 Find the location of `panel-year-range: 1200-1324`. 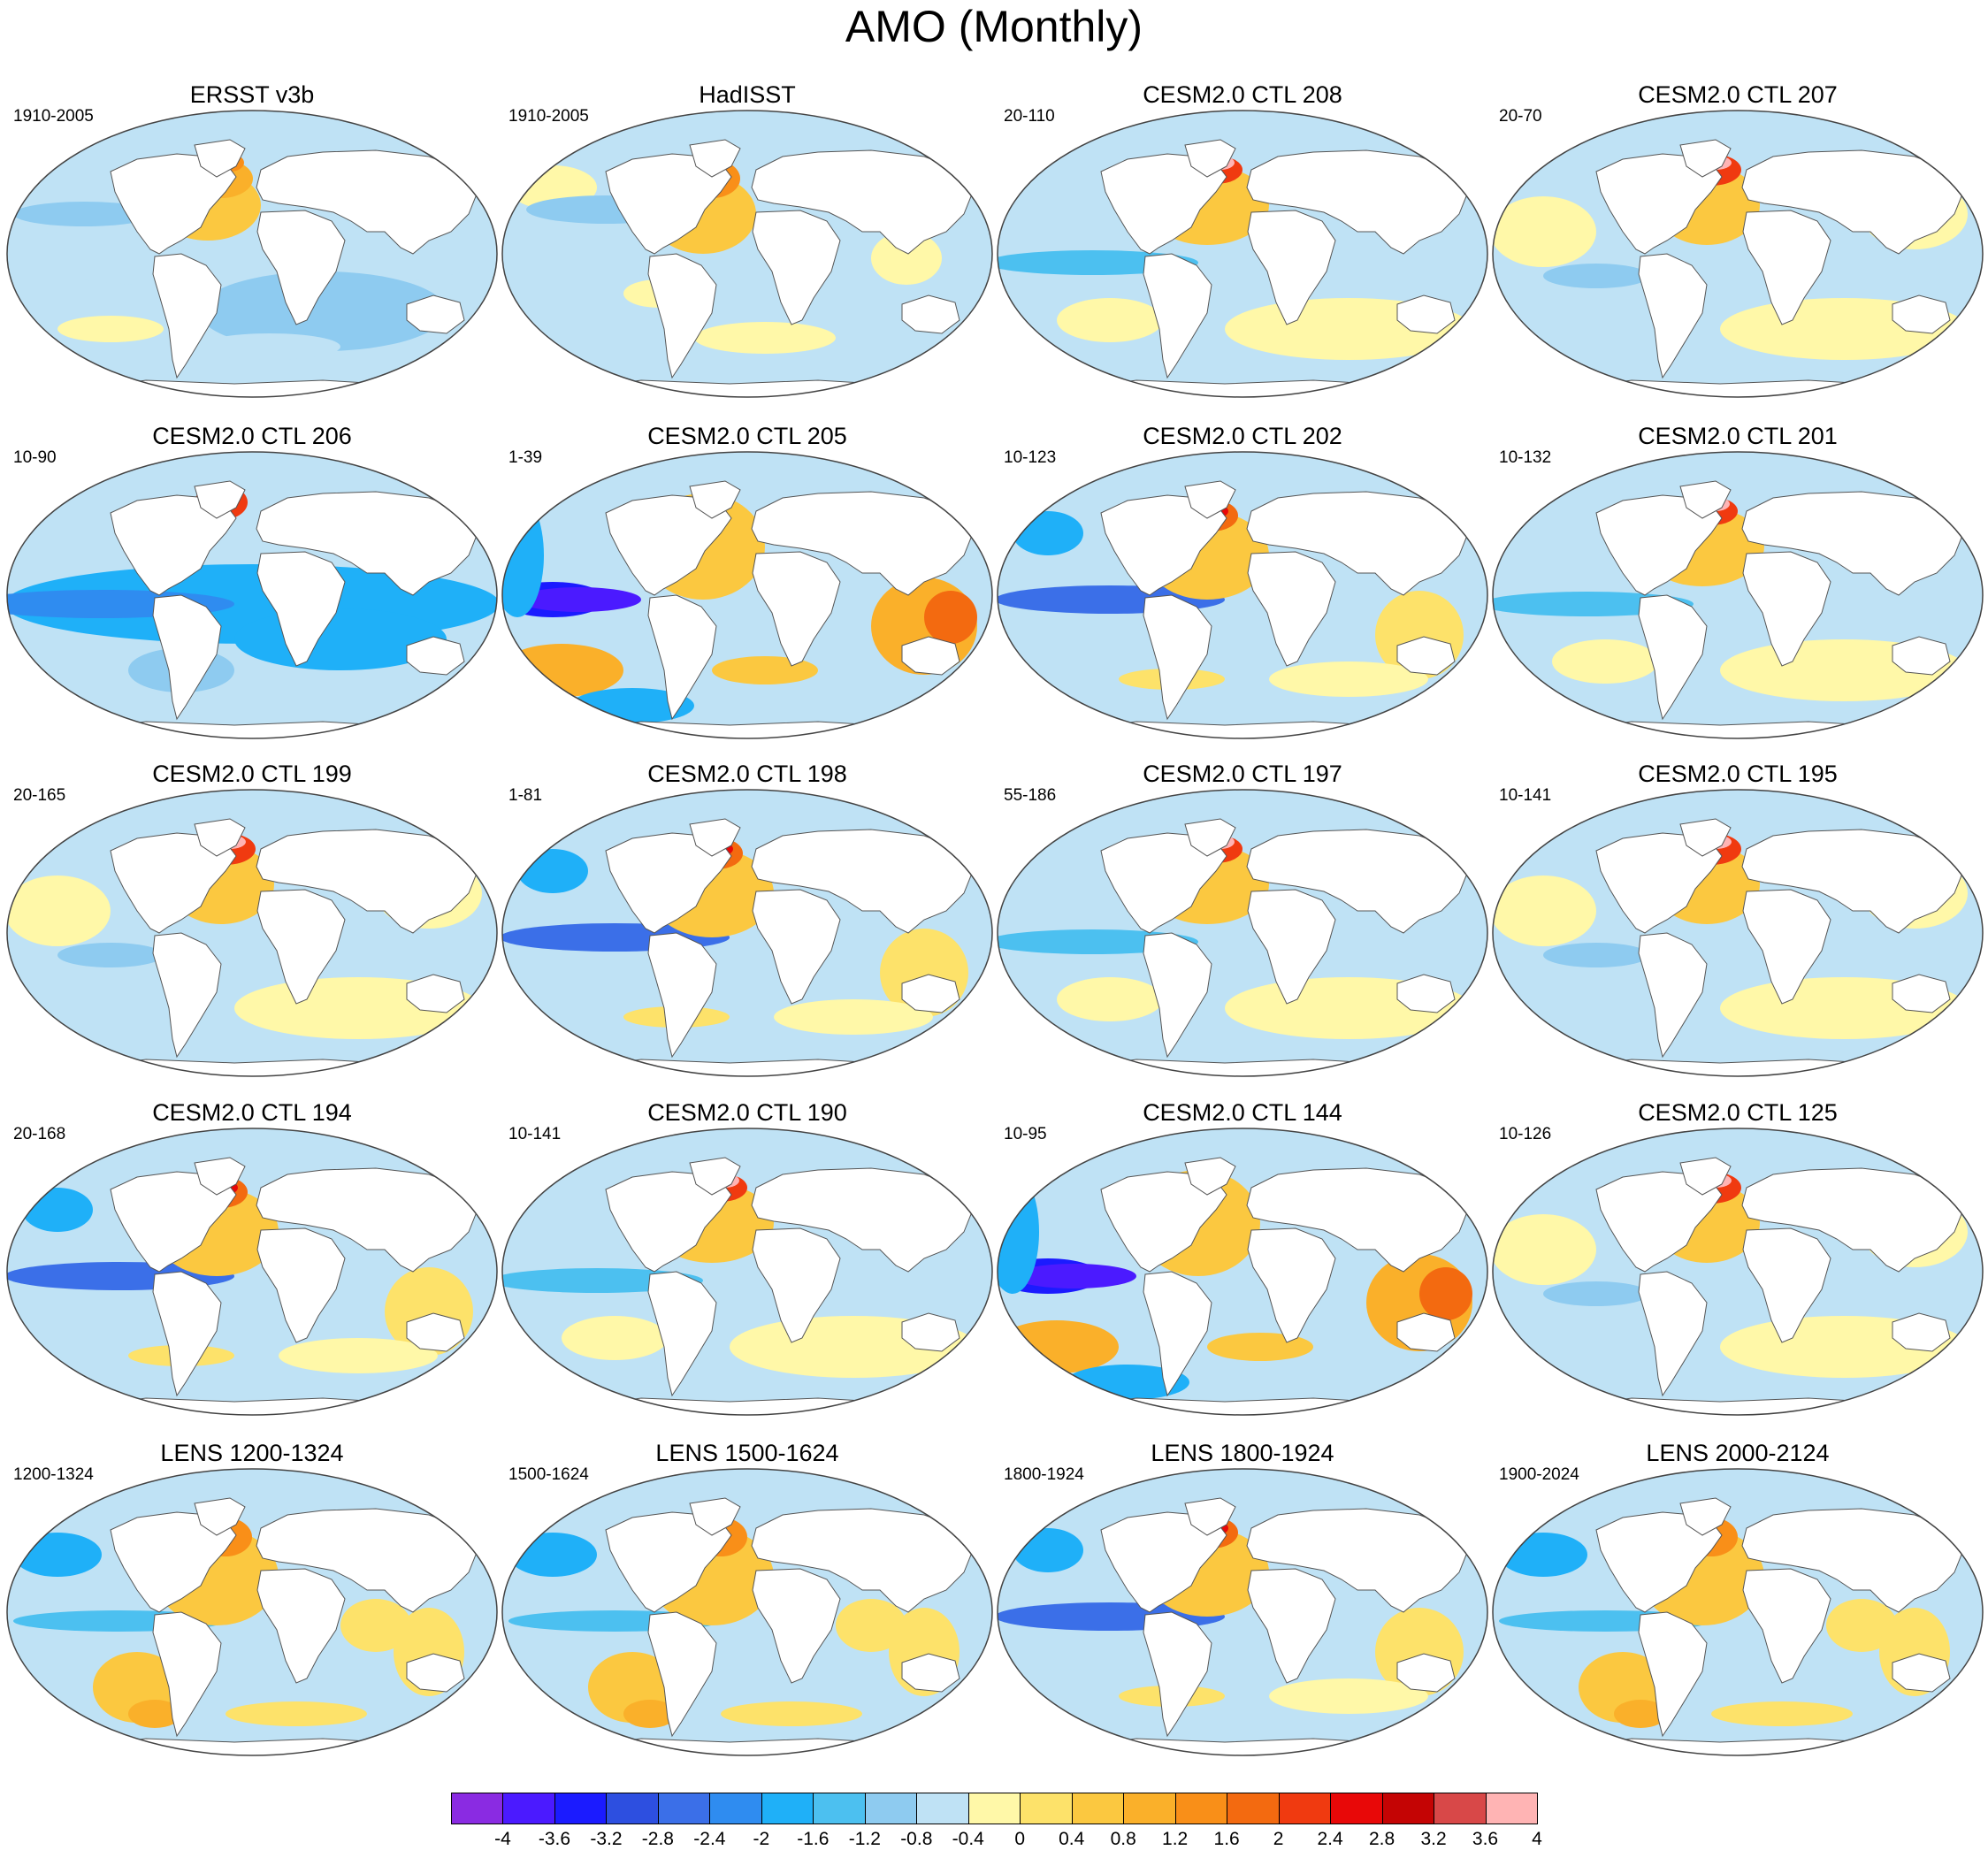

panel-year-range: 1200-1324 is located at coordinates (53, 1474).